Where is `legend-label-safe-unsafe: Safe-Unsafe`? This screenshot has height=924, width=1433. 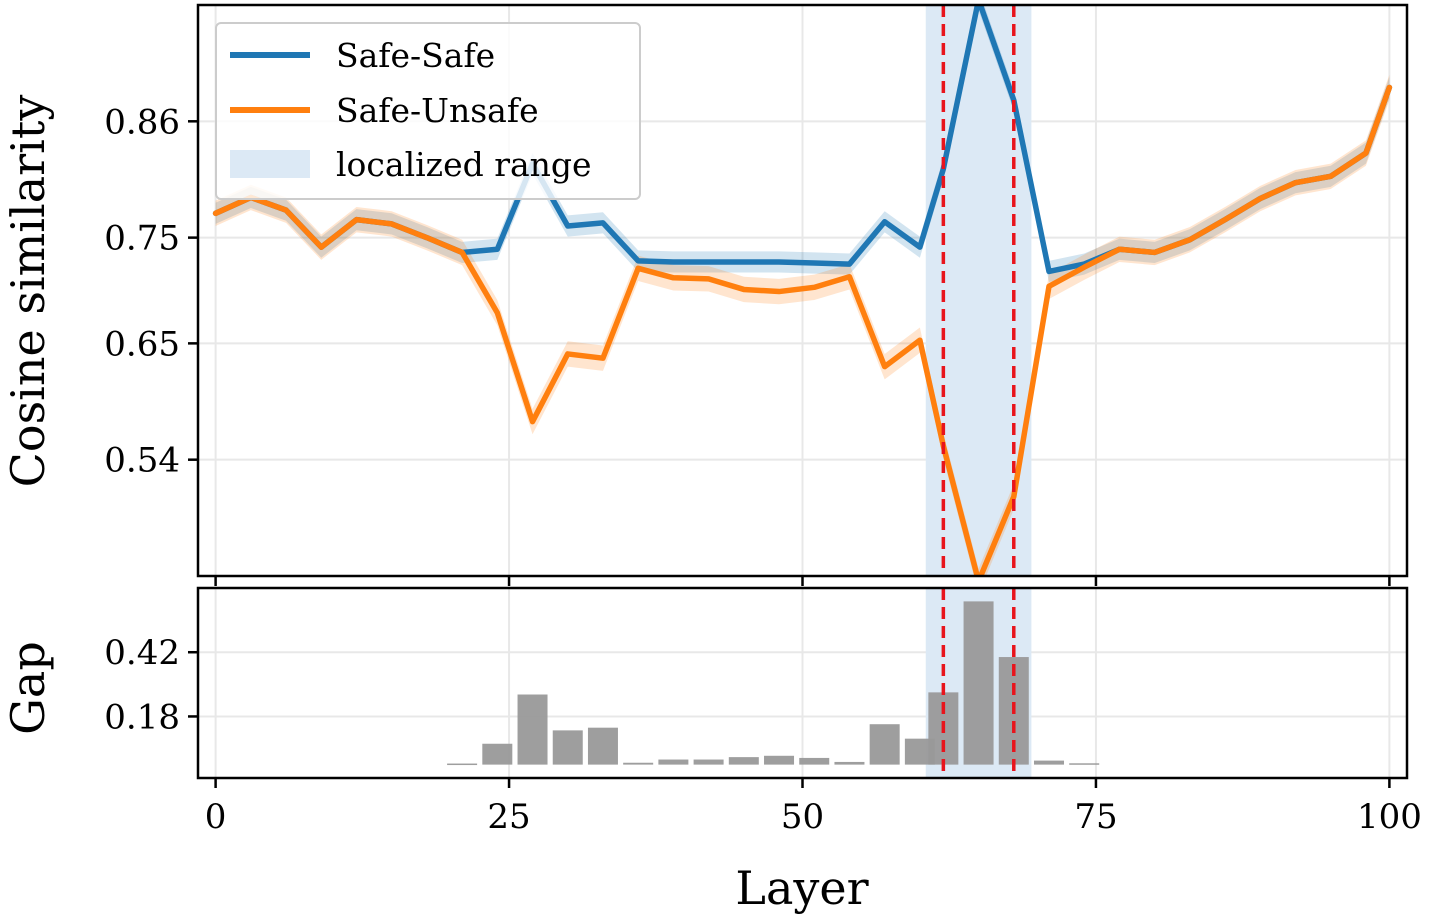 legend-label-safe-unsafe: Safe-Unsafe is located at coordinates (437, 110).